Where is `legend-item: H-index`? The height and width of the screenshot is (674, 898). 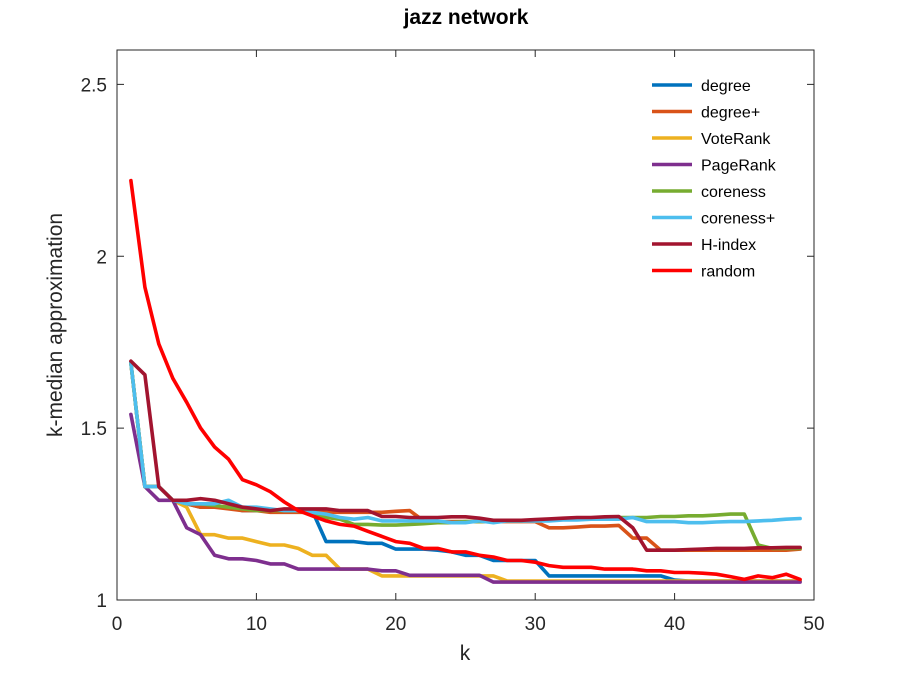
legend-item: H-index is located at coordinates (704, 245).